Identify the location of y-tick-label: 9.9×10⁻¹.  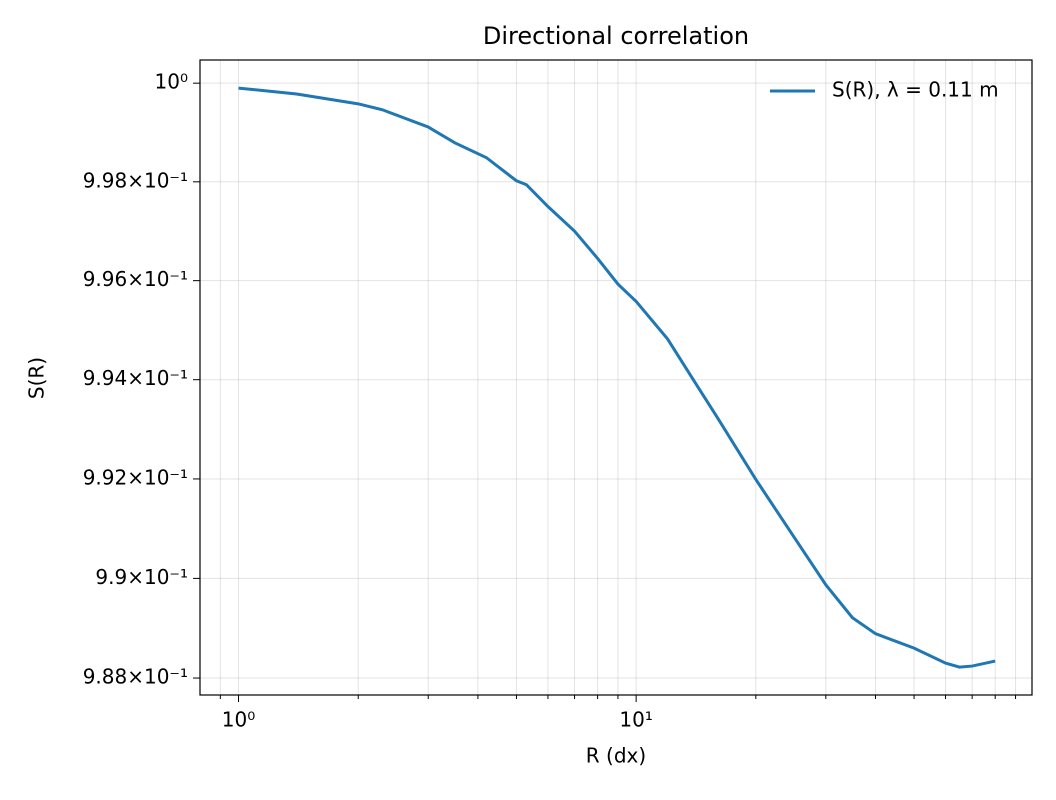
(141, 577).